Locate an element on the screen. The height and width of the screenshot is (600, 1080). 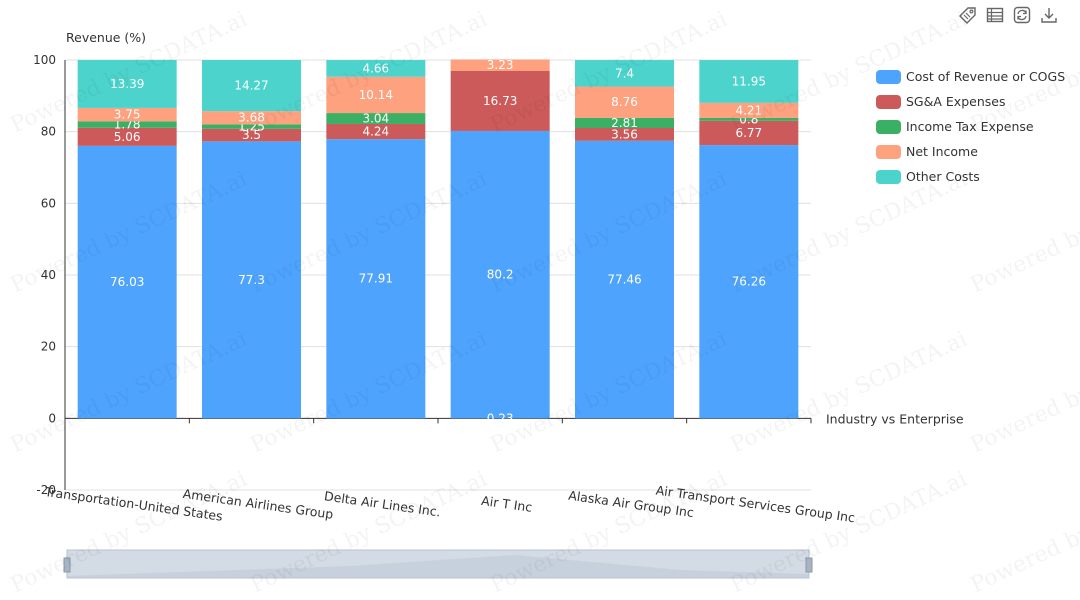
y-tick-label: 100 is located at coordinates (44, 60).